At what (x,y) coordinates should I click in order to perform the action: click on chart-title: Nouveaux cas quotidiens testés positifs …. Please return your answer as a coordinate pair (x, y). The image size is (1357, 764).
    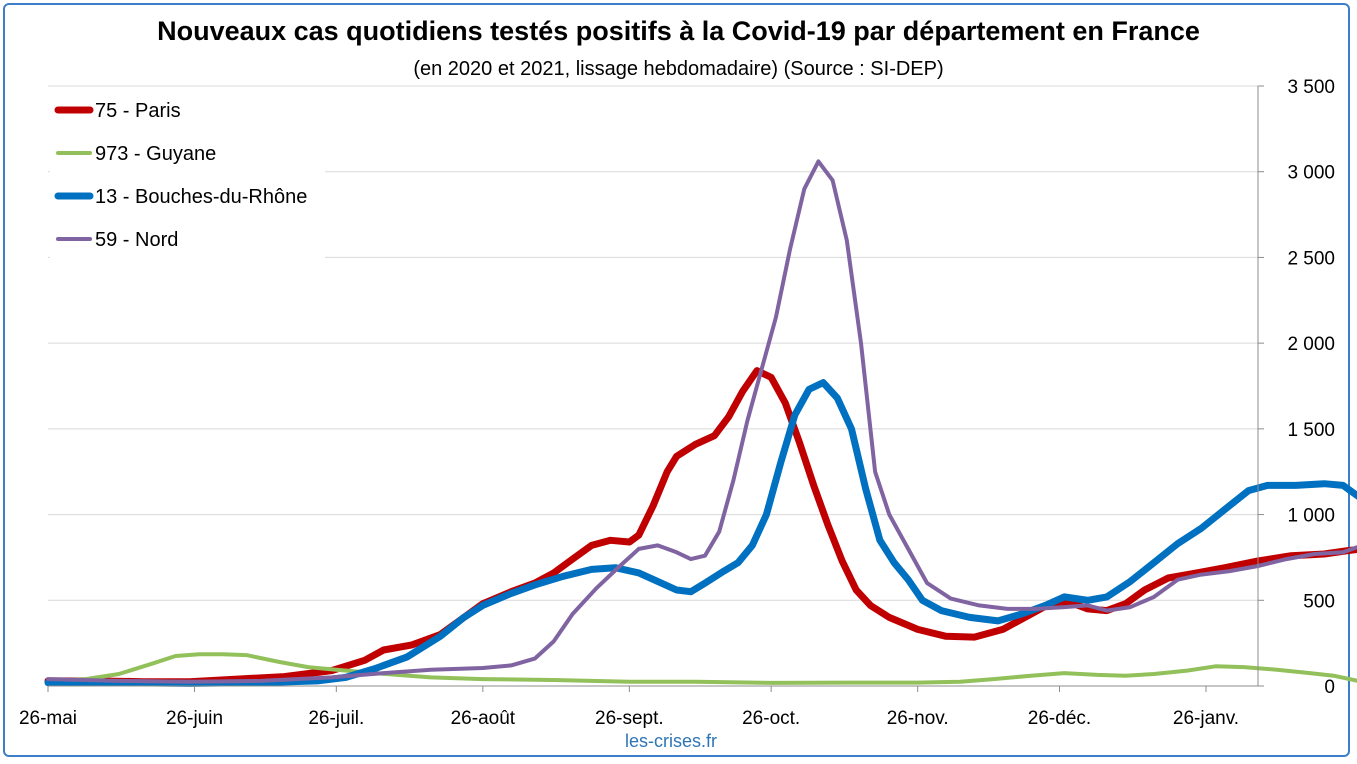
    Looking at the image, I should click on (678, 31).